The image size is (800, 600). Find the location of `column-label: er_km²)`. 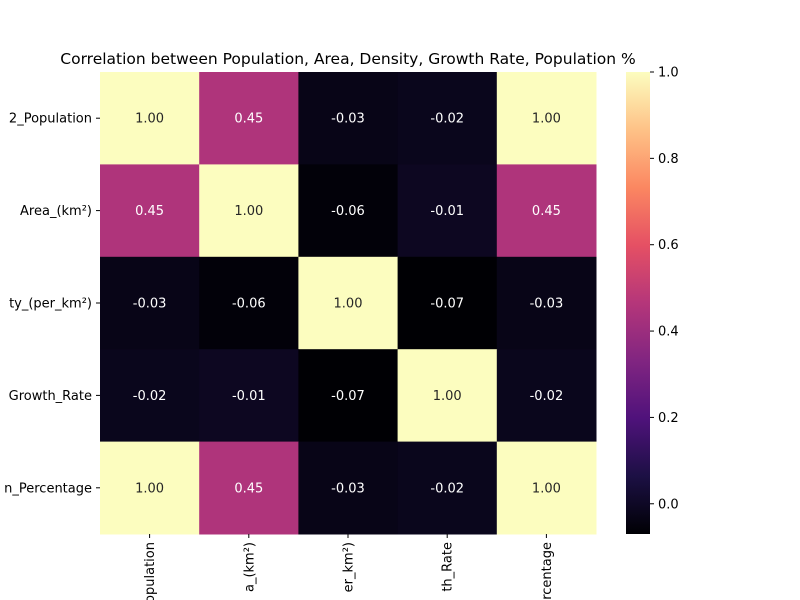

column-label: er_km²) is located at coordinates (349, 567).